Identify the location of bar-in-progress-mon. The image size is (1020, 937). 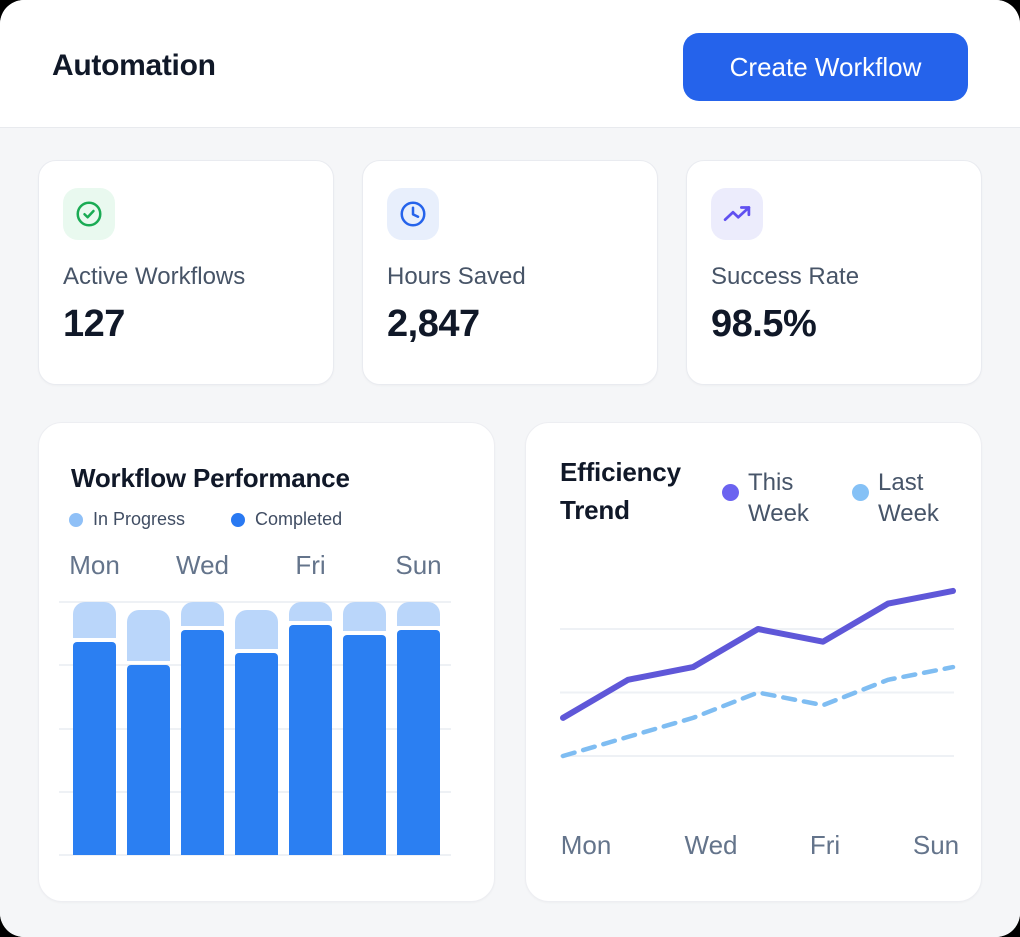
(94, 620).